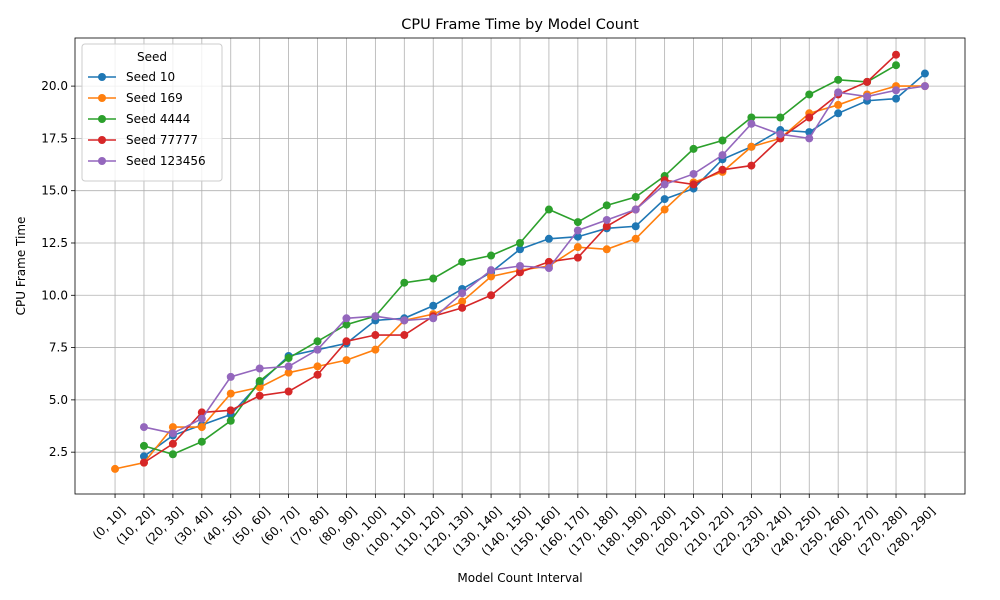  What do you see at coordinates (154, 98) in the screenshot?
I see `legend-label: Seed 169` at bounding box center [154, 98].